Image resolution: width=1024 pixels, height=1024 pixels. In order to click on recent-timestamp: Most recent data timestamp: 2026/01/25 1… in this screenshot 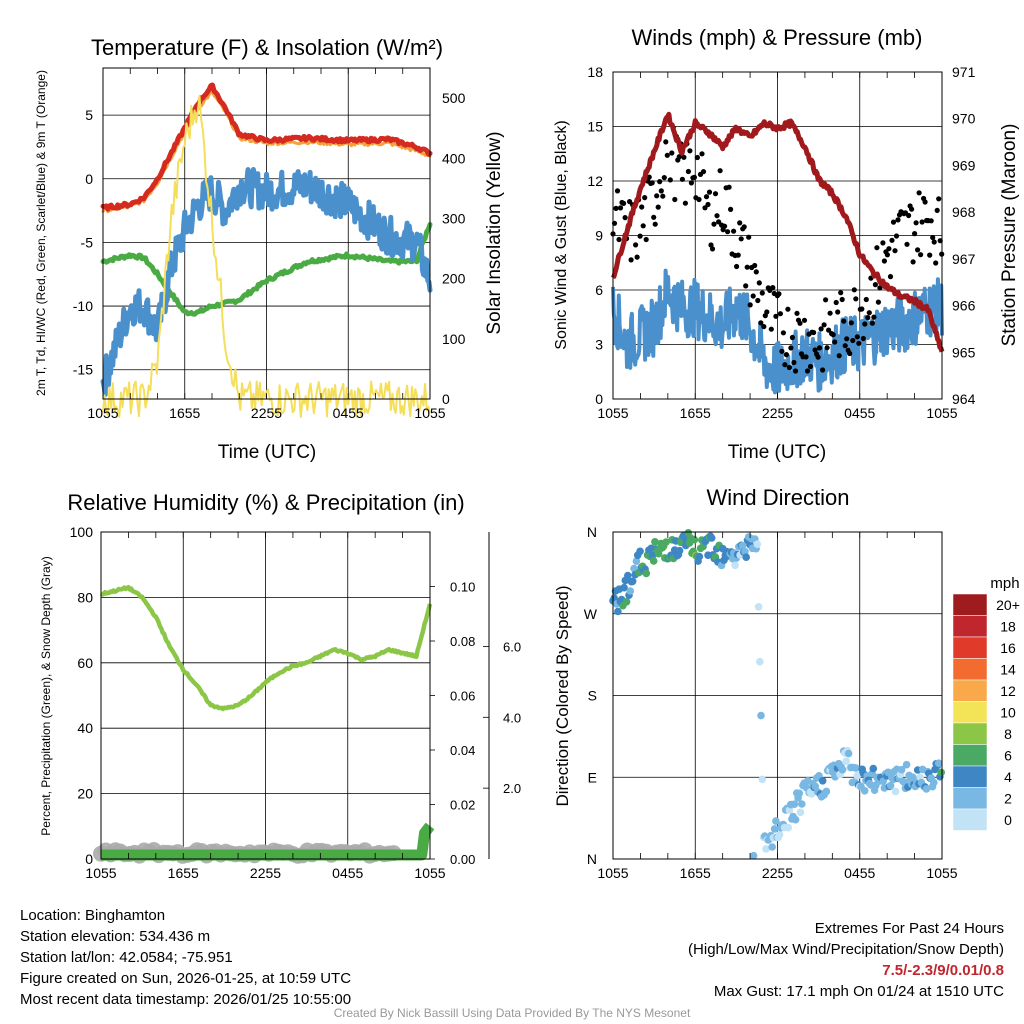, I will do `click(186, 999)`.